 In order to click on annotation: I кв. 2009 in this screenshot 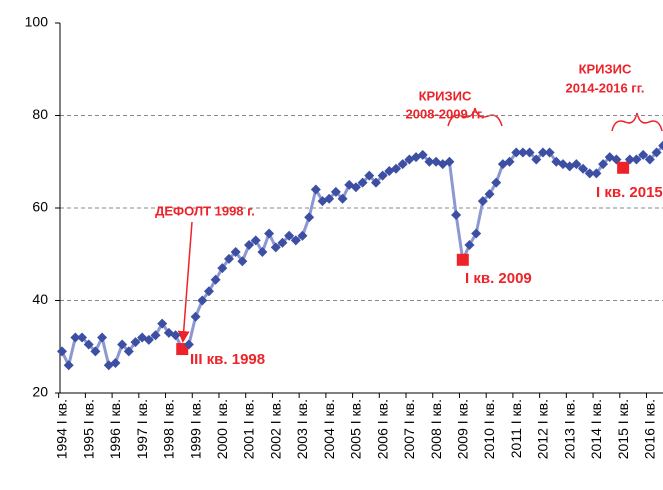, I will do `click(498, 278)`.